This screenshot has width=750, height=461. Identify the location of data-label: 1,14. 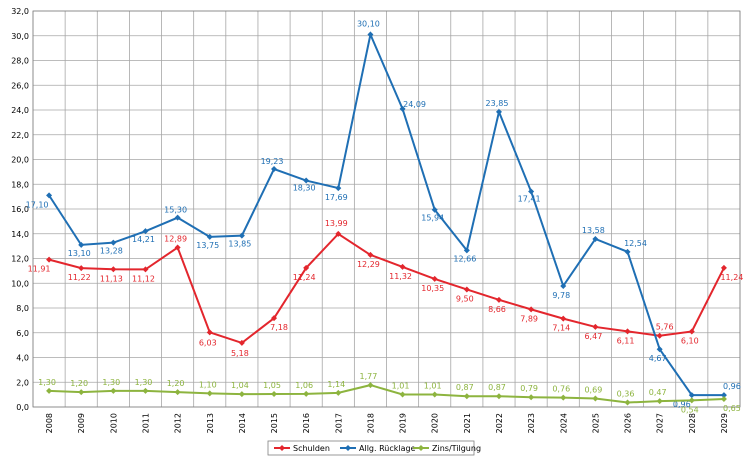
(336, 384).